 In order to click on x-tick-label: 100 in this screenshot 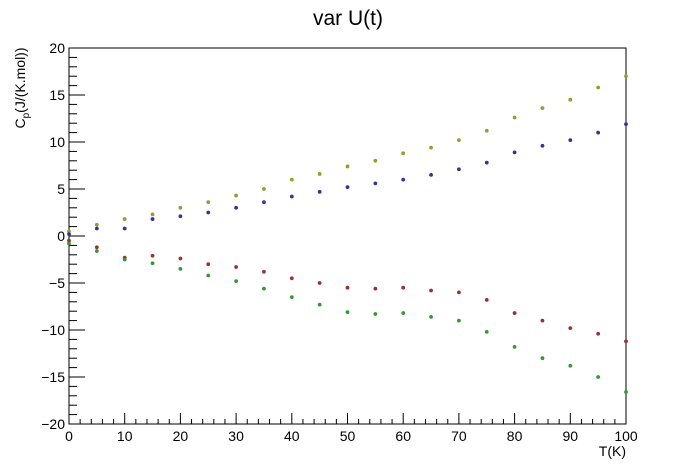, I will do `click(626, 436)`.